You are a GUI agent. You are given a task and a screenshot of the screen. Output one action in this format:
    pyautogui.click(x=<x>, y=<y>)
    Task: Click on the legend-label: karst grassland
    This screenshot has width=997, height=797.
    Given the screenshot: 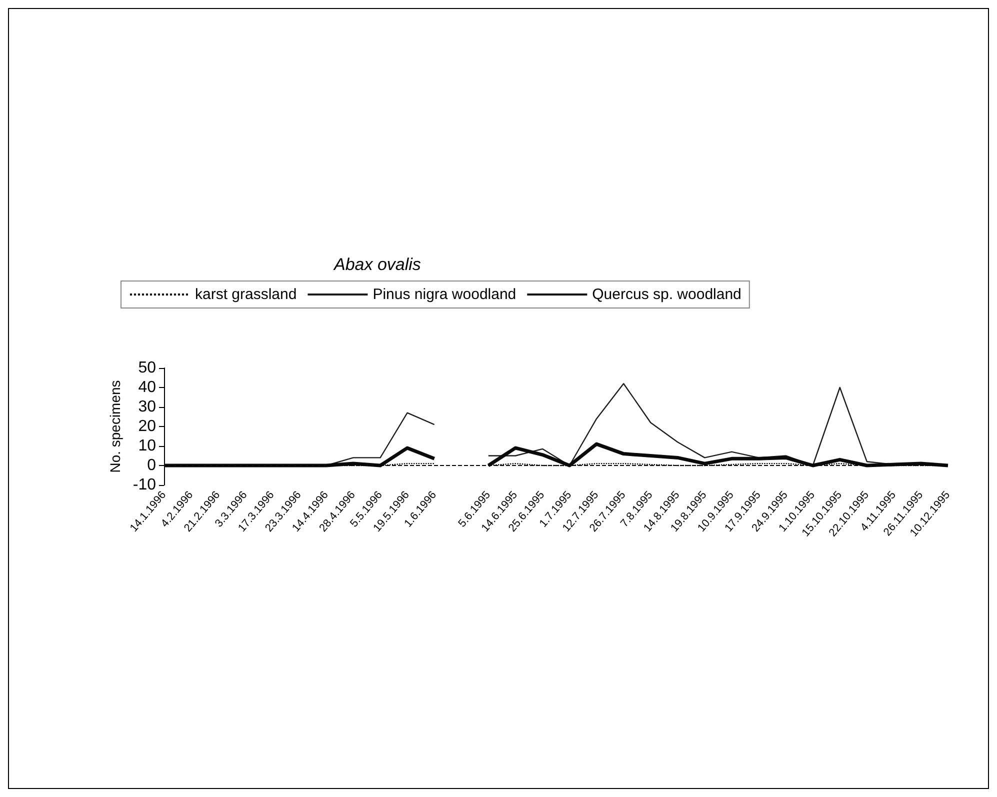 What is the action you would take?
    pyautogui.click(x=246, y=294)
    